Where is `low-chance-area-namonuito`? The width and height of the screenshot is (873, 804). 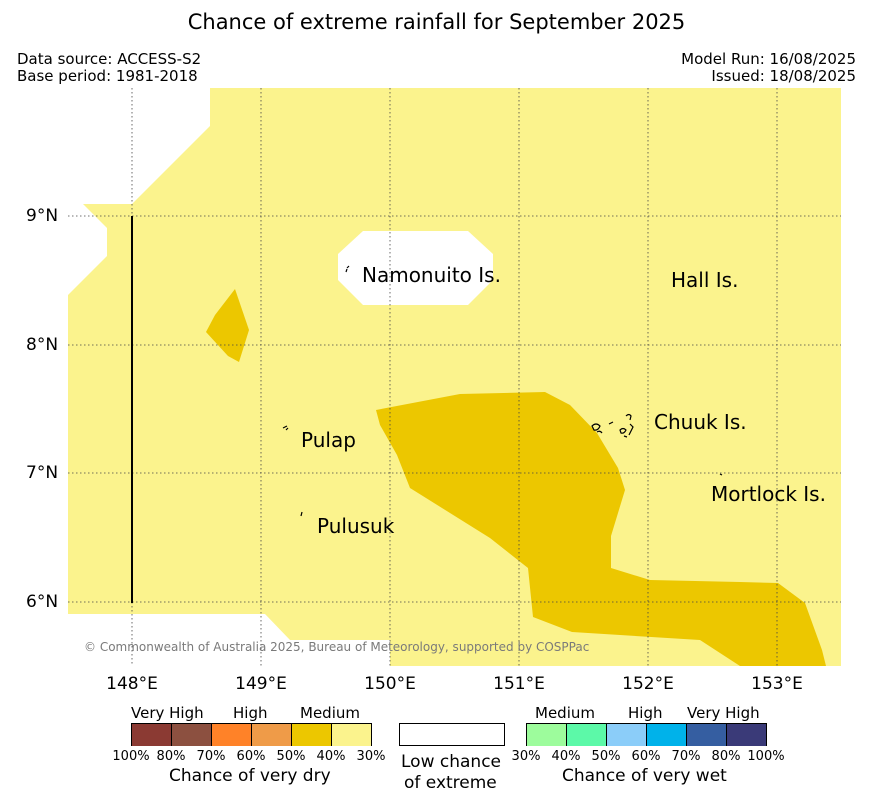
low-chance-area-namonuito is located at coordinates (415, 268).